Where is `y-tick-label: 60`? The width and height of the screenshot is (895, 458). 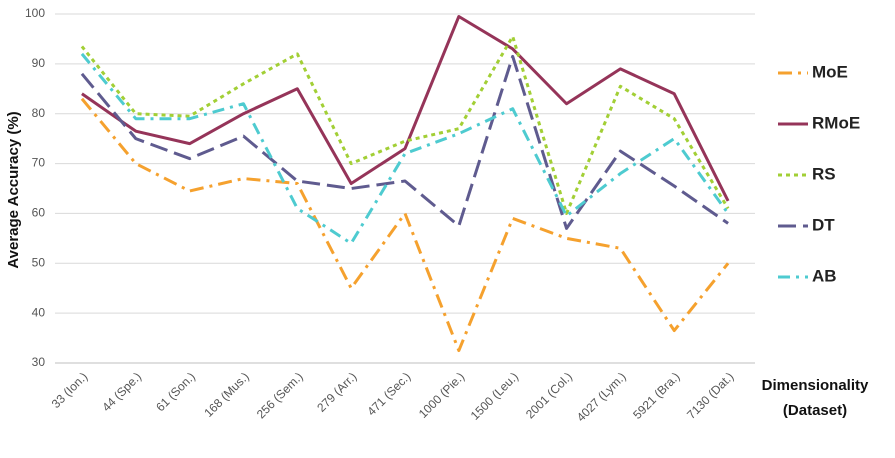 y-tick-label: 60 is located at coordinates (39, 213).